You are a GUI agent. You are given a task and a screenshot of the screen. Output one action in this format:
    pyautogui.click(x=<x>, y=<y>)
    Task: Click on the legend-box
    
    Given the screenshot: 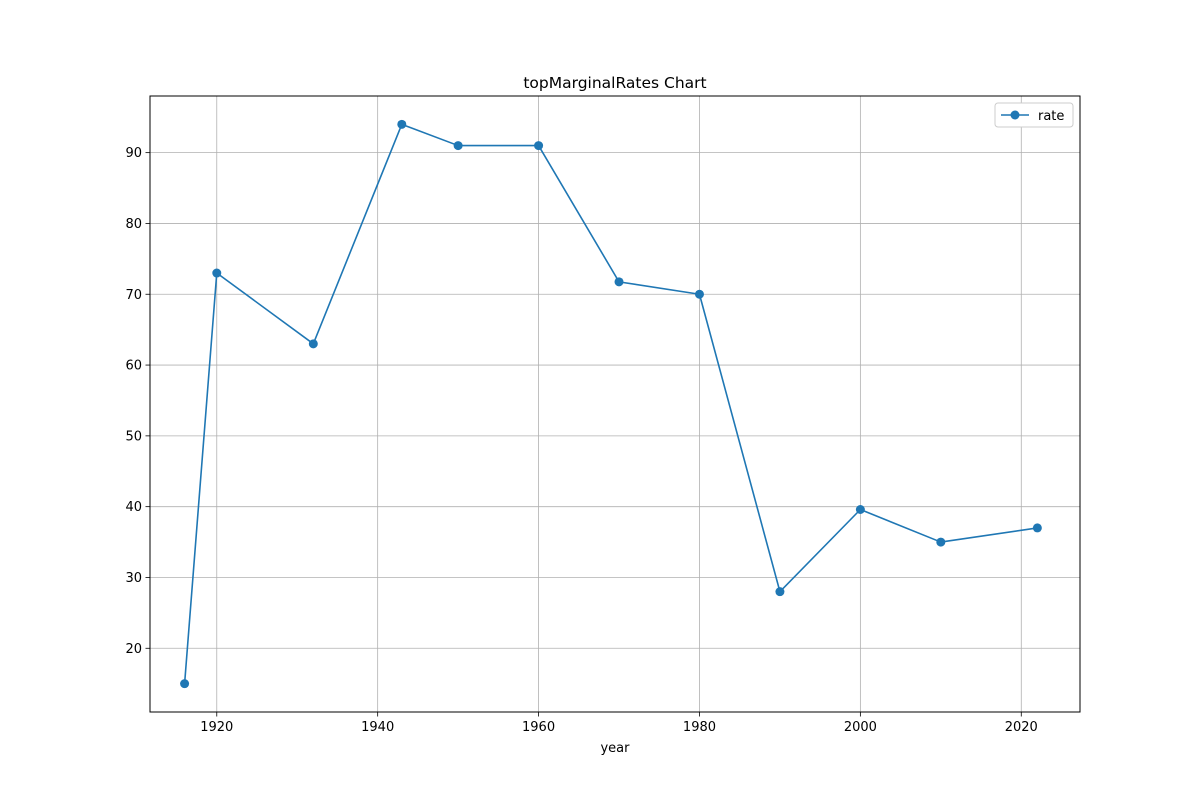 What is the action you would take?
    pyautogui.click(x=1034, y=115)
    